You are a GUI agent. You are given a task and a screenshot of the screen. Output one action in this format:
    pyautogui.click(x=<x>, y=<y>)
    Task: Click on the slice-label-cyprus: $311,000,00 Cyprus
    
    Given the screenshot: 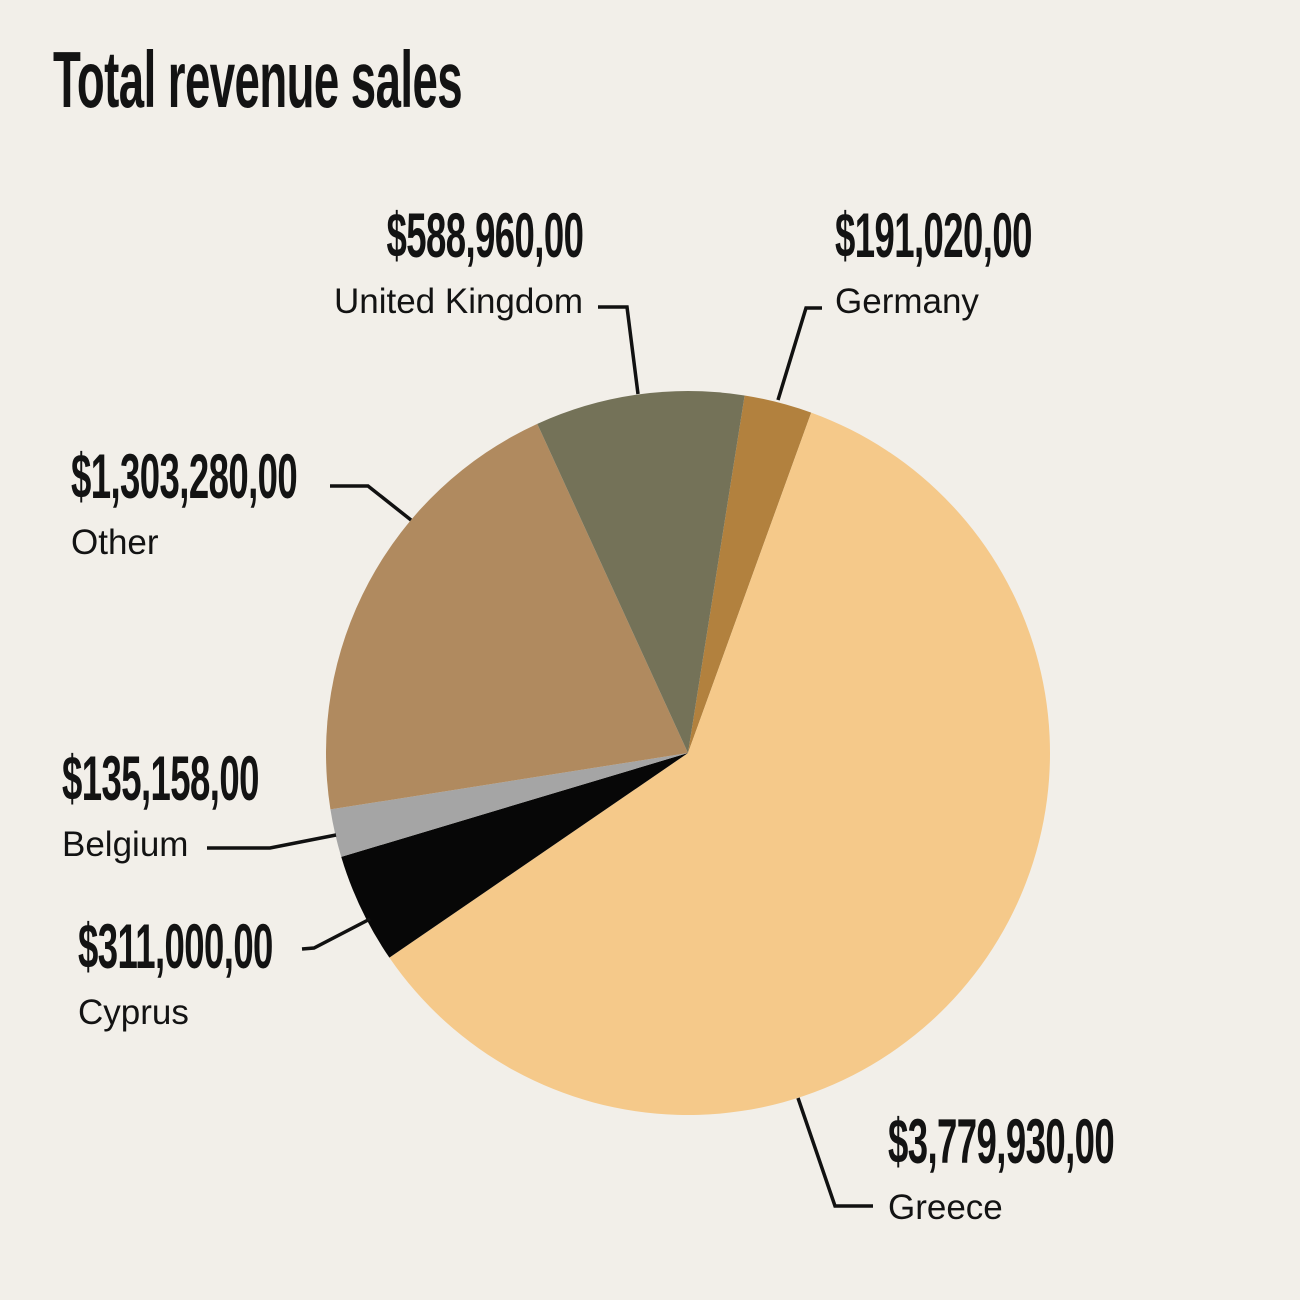 What is the action you would take?
    pyautogui.click(x=246, y=974)
    